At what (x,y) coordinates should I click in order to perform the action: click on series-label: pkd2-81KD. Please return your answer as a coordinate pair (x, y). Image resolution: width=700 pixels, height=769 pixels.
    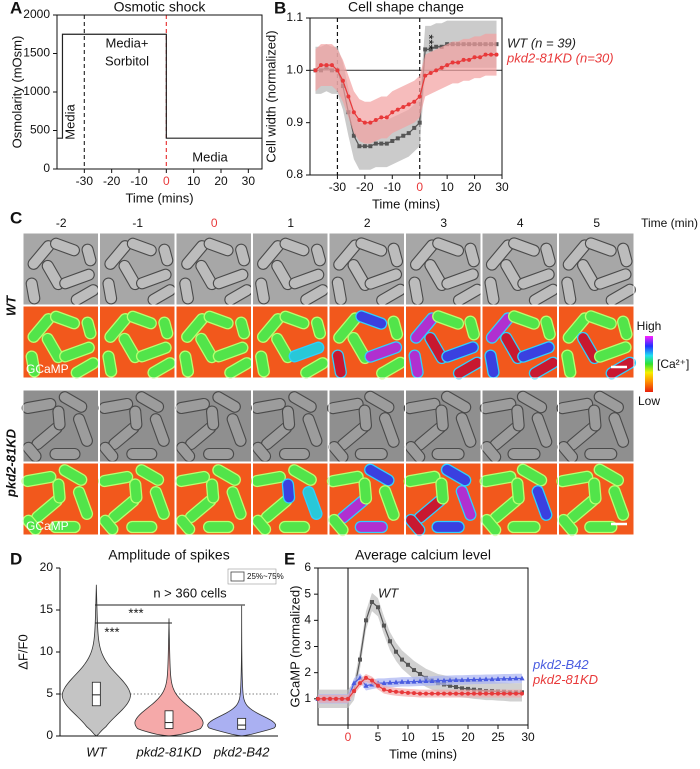
    Looking at the image, I should click on (565, 679).